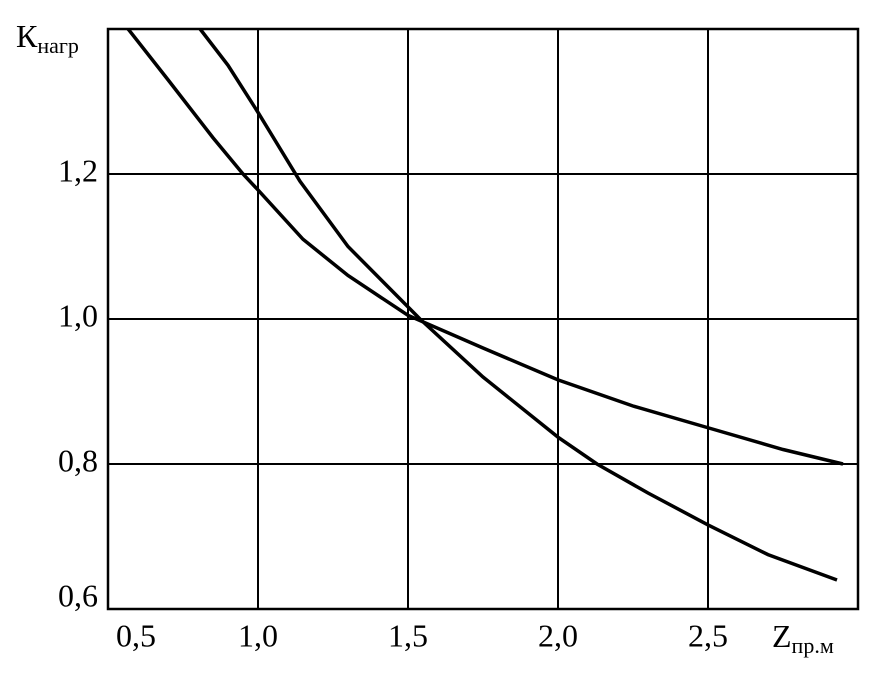 The height and width of the screenshot is (678, 888). What do you see at coordinates (408, 635) in the screenshot?
I see `x-tick-label: 1,5` at bounding box center [408, 635].